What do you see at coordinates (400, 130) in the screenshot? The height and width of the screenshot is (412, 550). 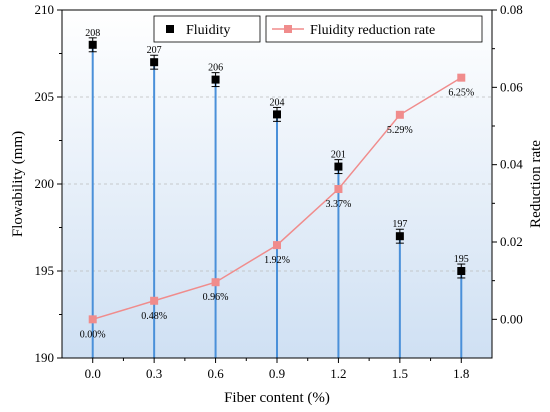 I see `reduction-rate-label: 5.29%` at bounding box center [400, 130].